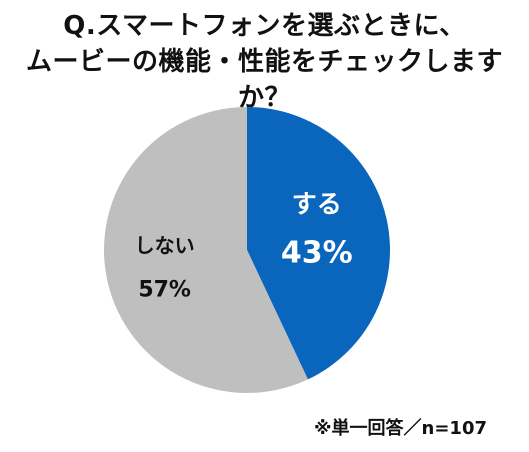 The width and height of the screenshot is (529, 452). What do you see at coordinates (264, 80) in the screenshot?
I see `chart-title-line-2: ムービーの機能・性能をチェックしますか？` at bounding box center [264, 80].